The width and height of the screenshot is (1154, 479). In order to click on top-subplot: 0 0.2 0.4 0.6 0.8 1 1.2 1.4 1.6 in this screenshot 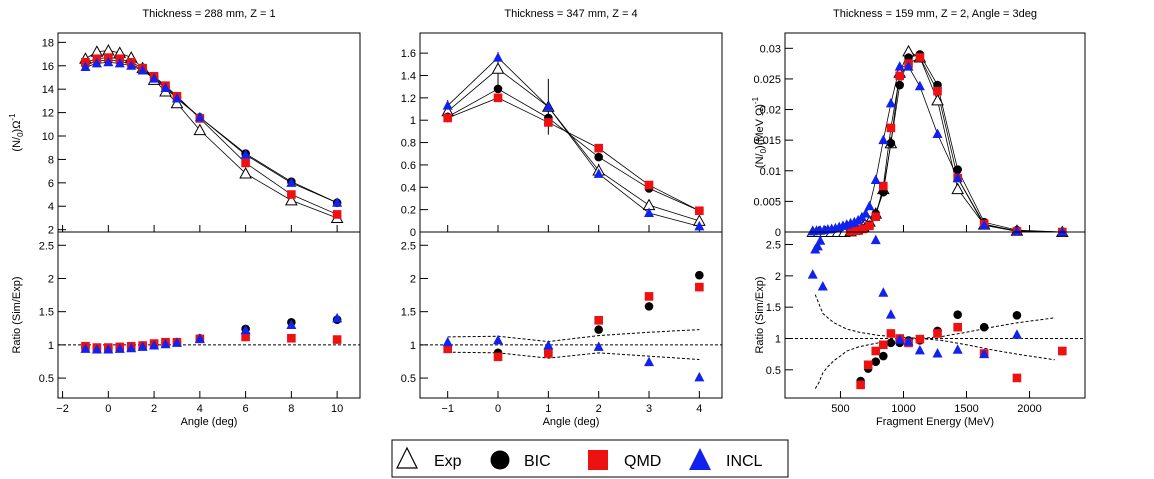, I will do `click(562, 135)`.